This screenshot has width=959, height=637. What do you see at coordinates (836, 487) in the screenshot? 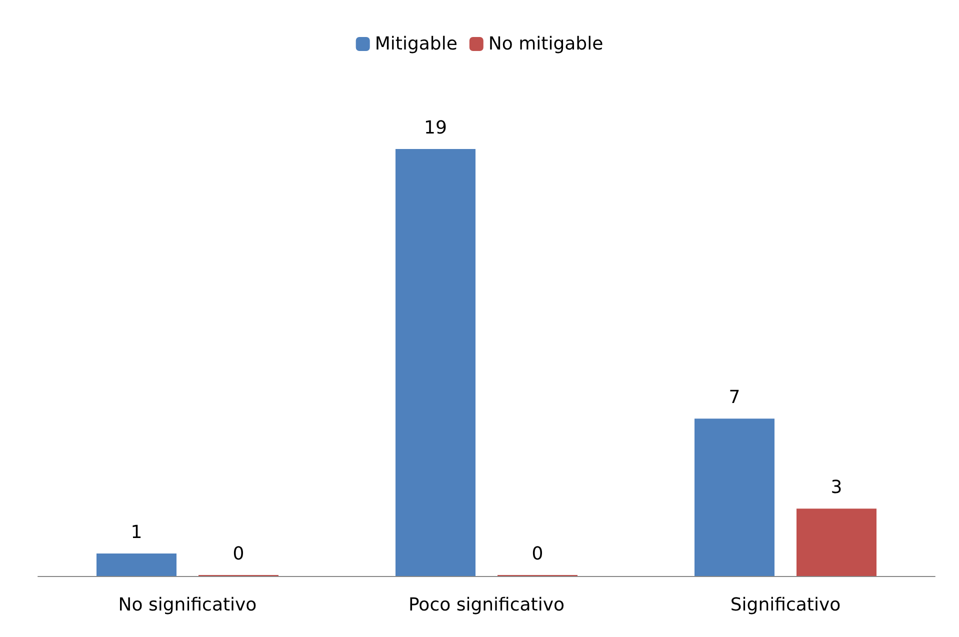
I see `data-label: 3` at bounding box center [836, 487].